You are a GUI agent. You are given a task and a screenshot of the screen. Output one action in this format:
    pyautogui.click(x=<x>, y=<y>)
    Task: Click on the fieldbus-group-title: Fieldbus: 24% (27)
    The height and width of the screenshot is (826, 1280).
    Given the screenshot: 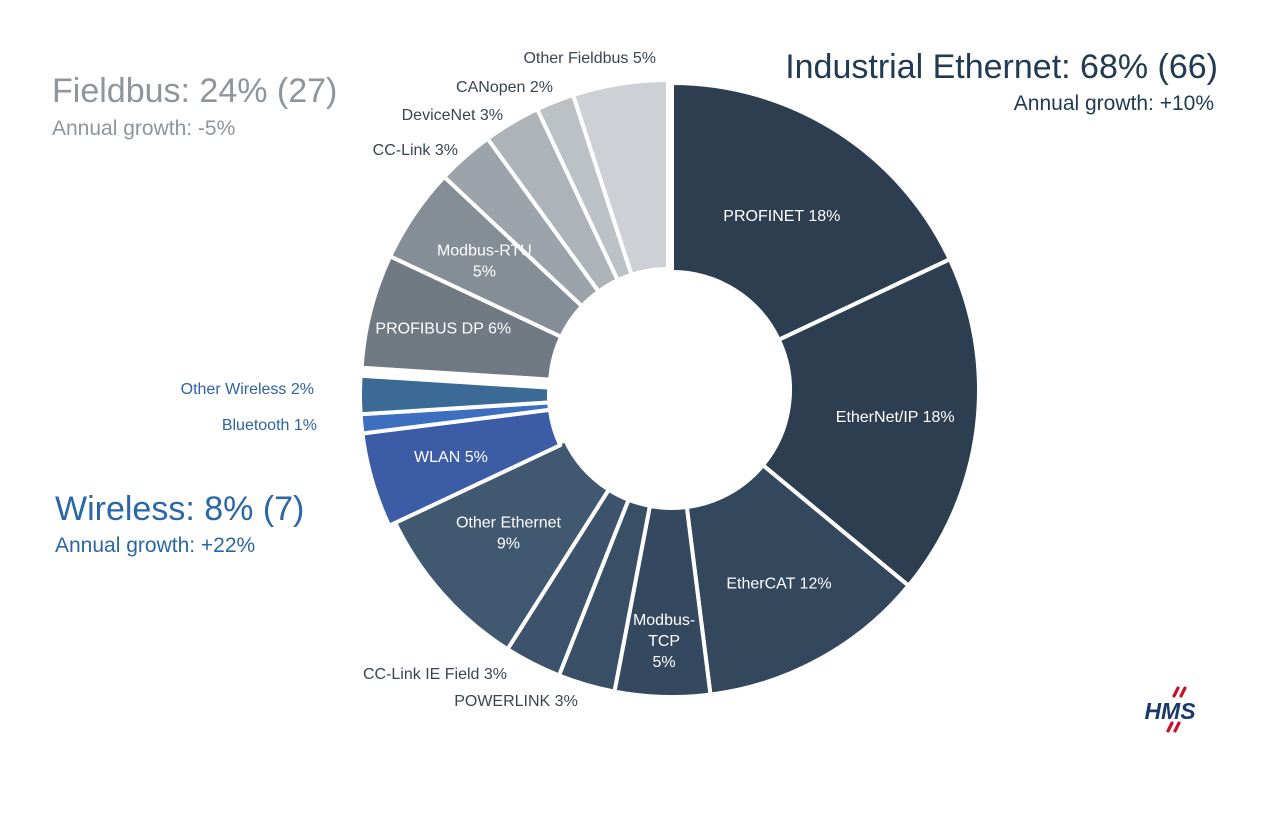 What is the action you would take?
    pyautogui.click(x=195, y=91)
    